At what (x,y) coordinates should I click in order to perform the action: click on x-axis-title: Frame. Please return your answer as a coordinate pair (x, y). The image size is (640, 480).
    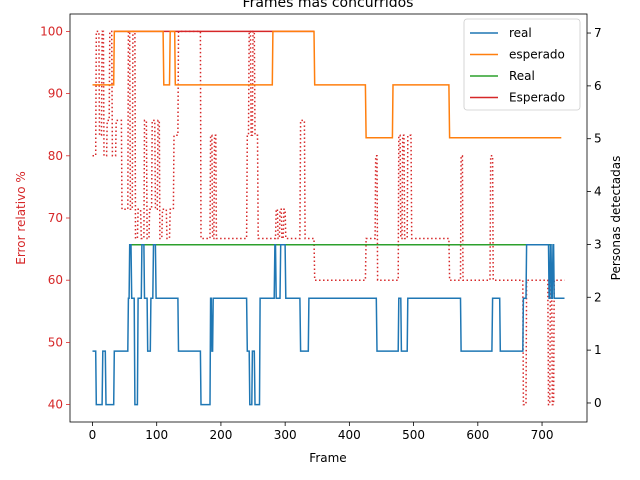
    Looking at the image, I should click on (327, 458).